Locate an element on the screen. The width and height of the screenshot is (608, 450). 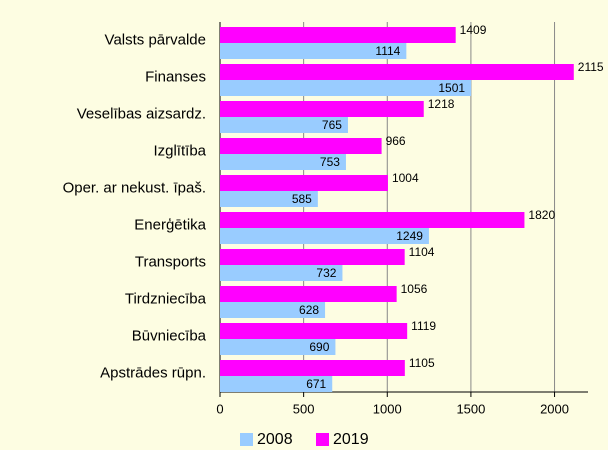
data-label: 1056 is located at coordinates (414, 289).